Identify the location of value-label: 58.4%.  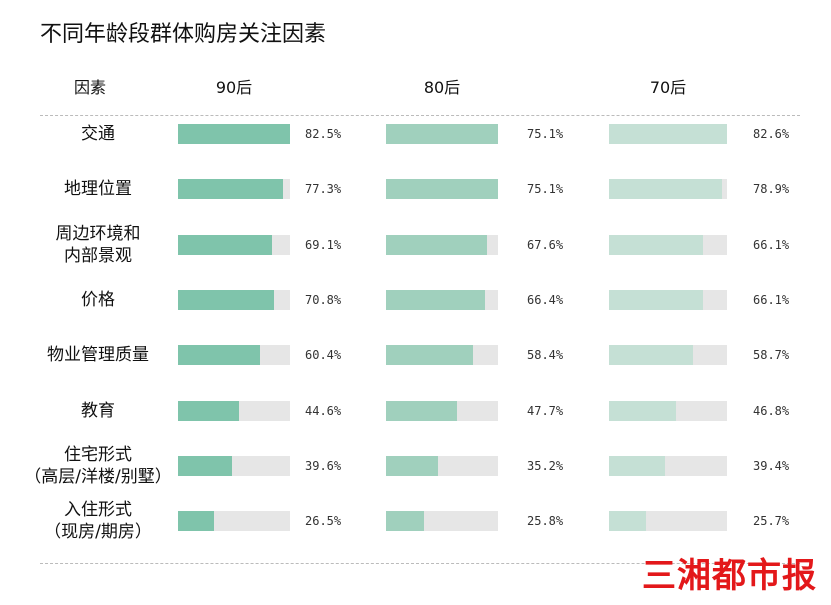
(545, 355).